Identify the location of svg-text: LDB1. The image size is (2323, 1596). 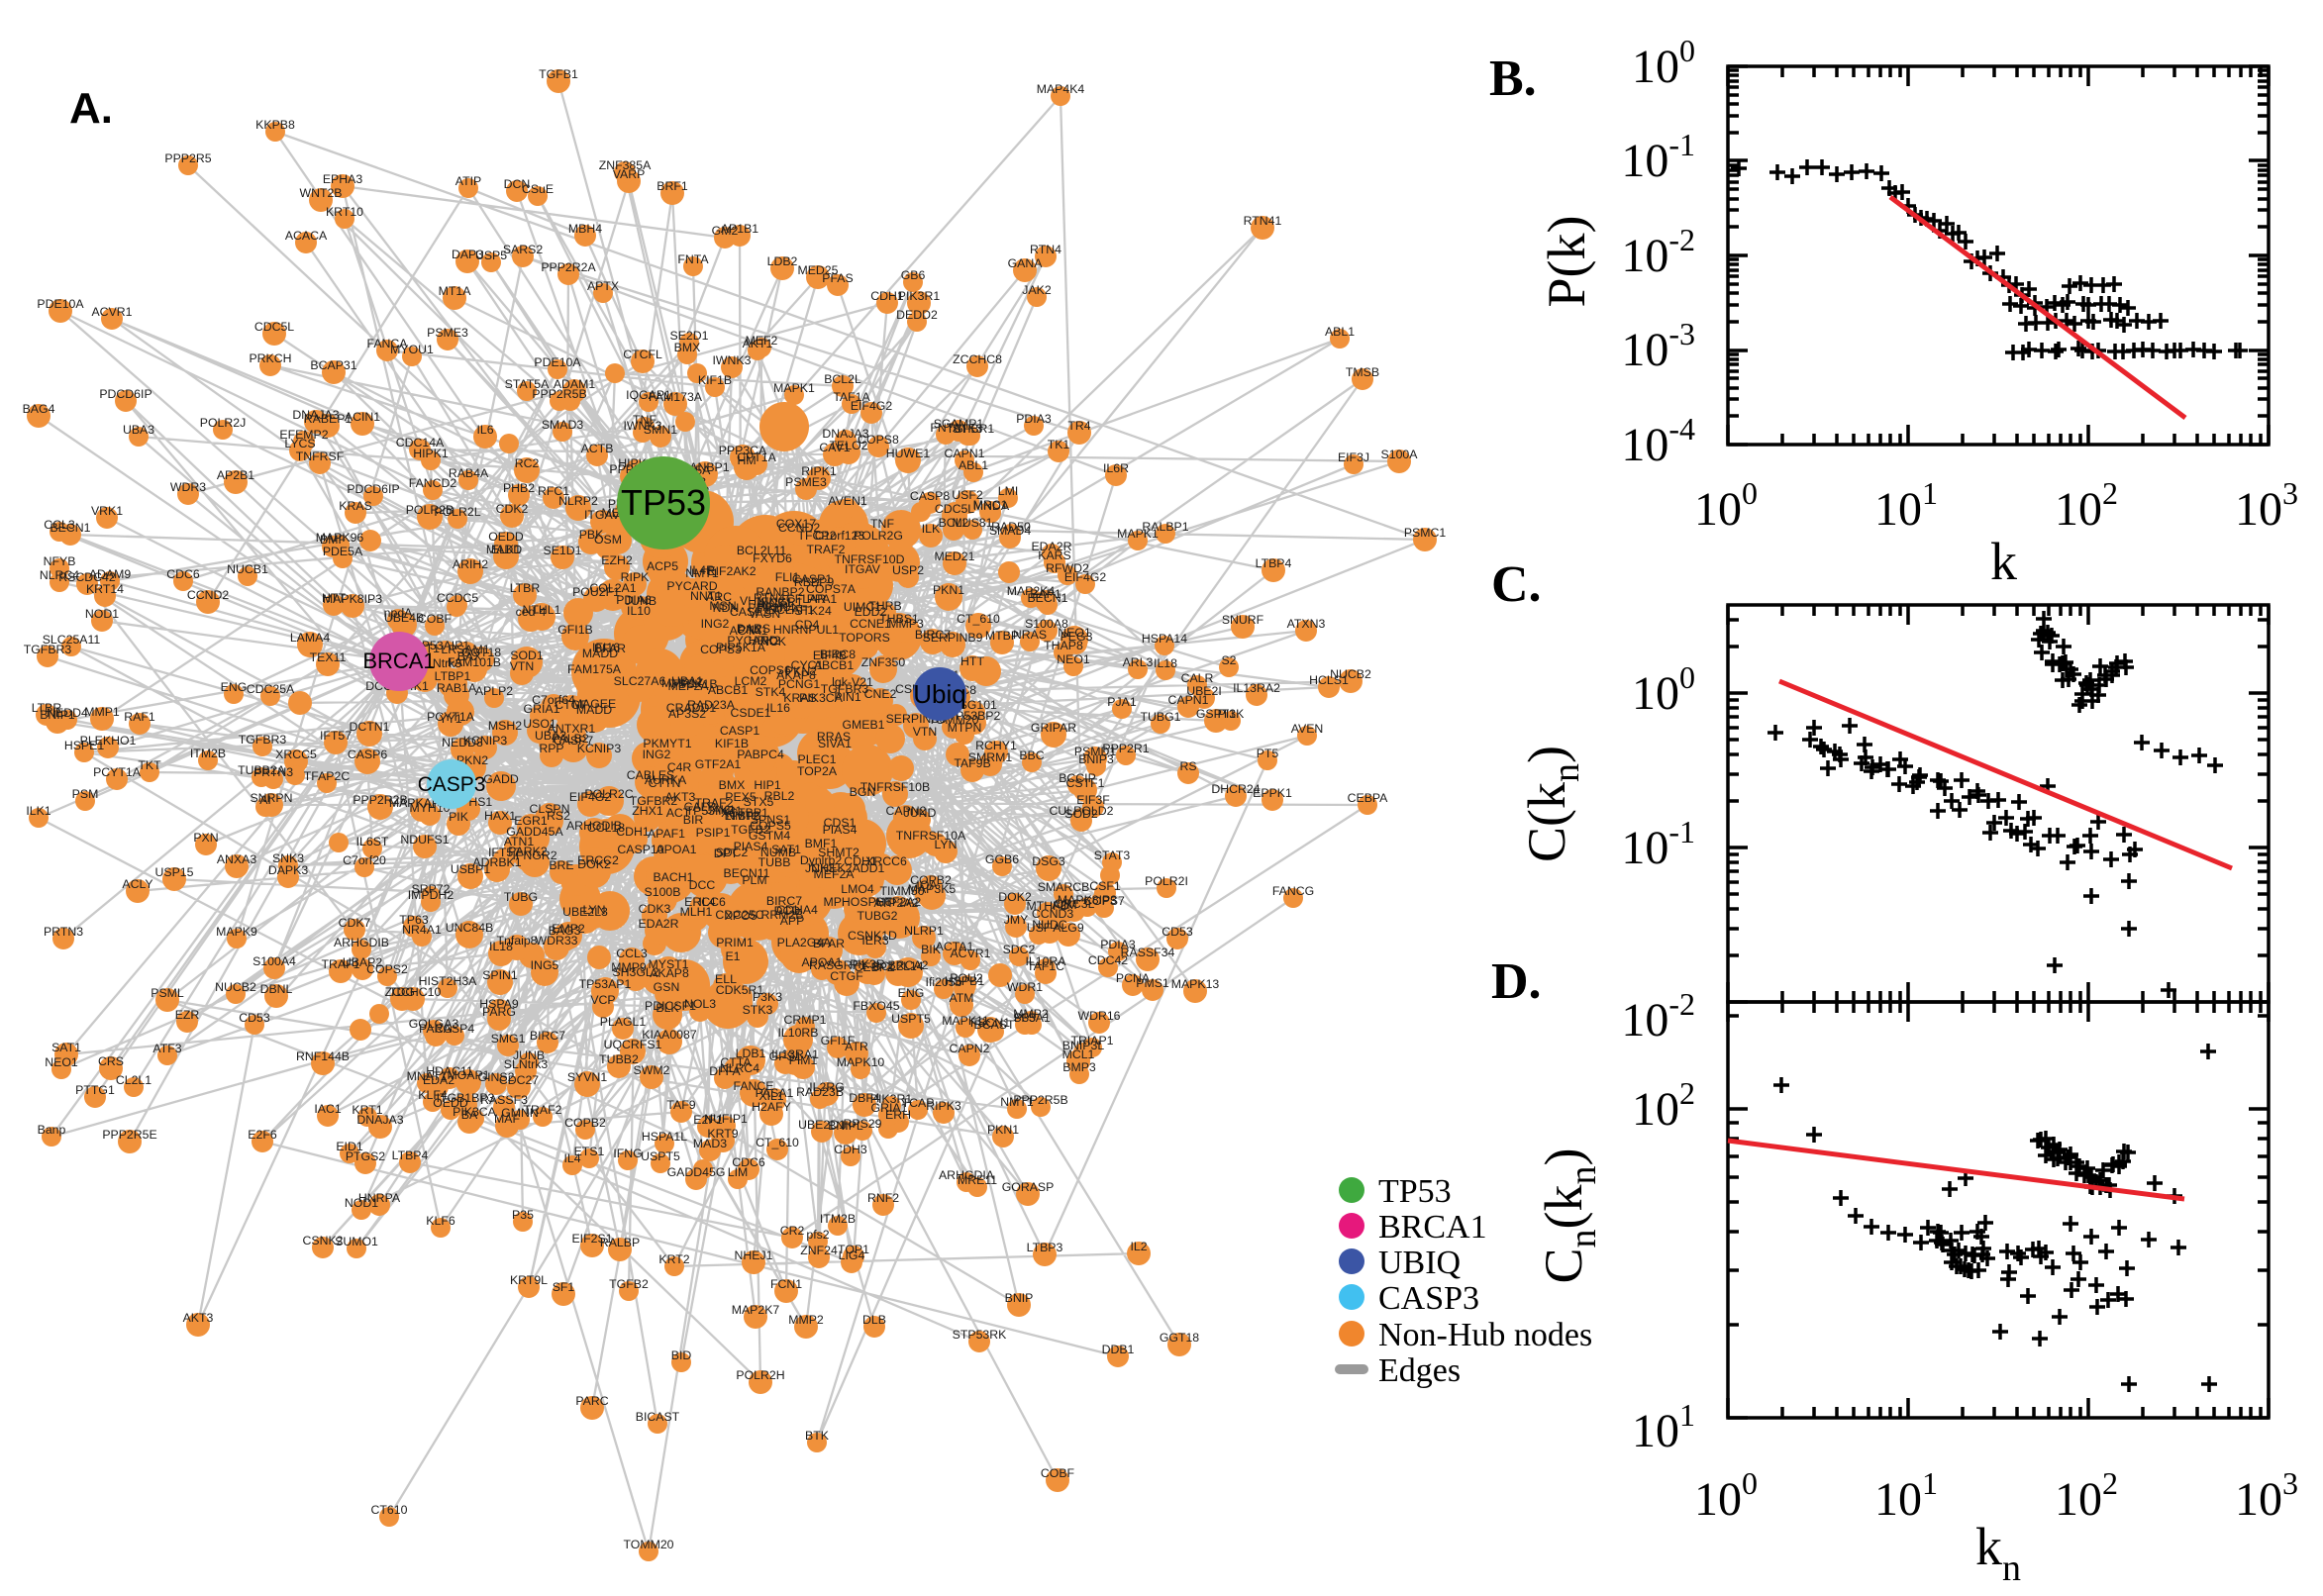
(751, 1053).